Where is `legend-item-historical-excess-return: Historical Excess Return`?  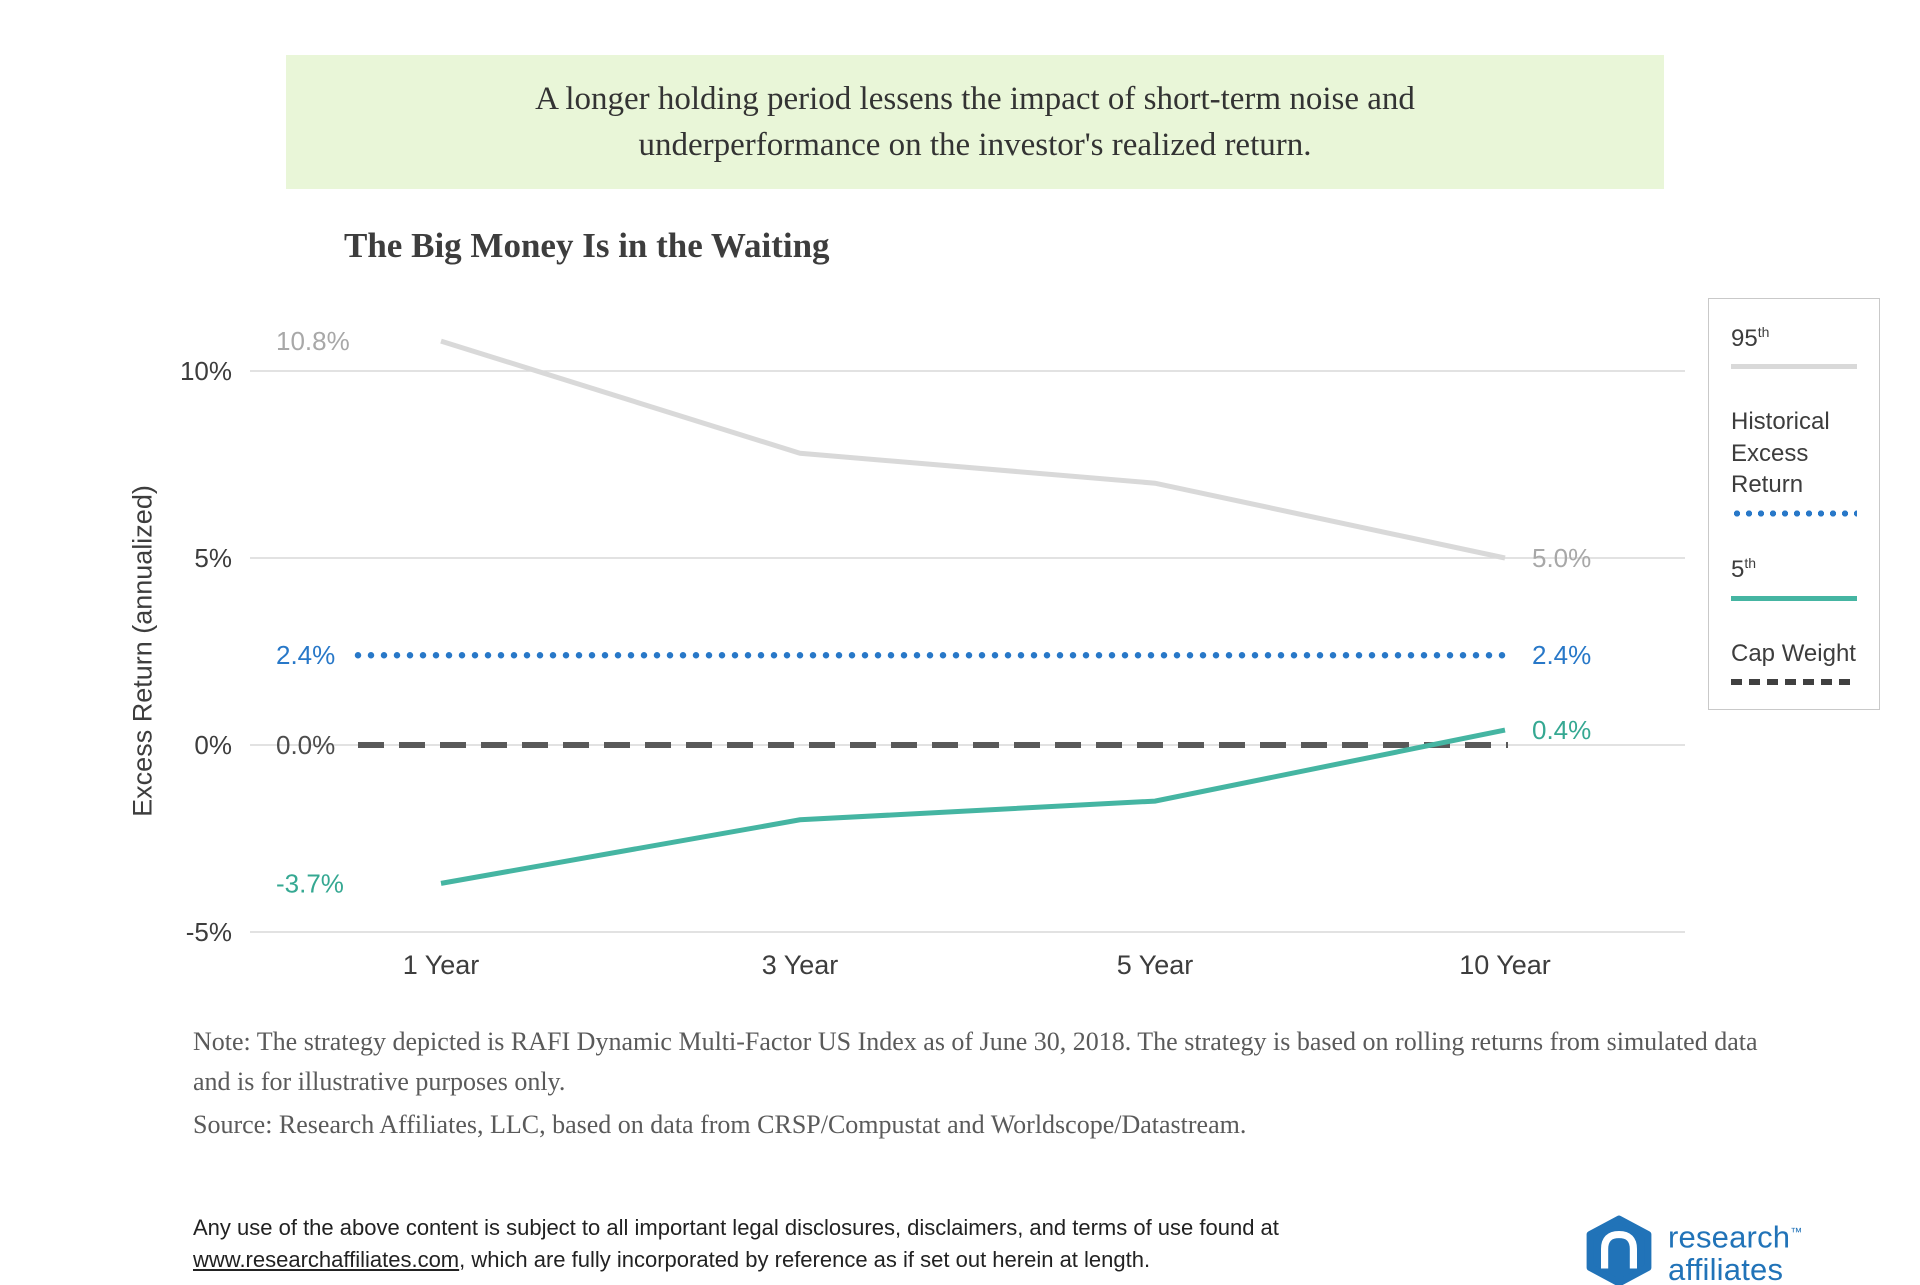
legend-item-historical-excess-return: Historical Excess Return is located at coordinates (1794, 462).